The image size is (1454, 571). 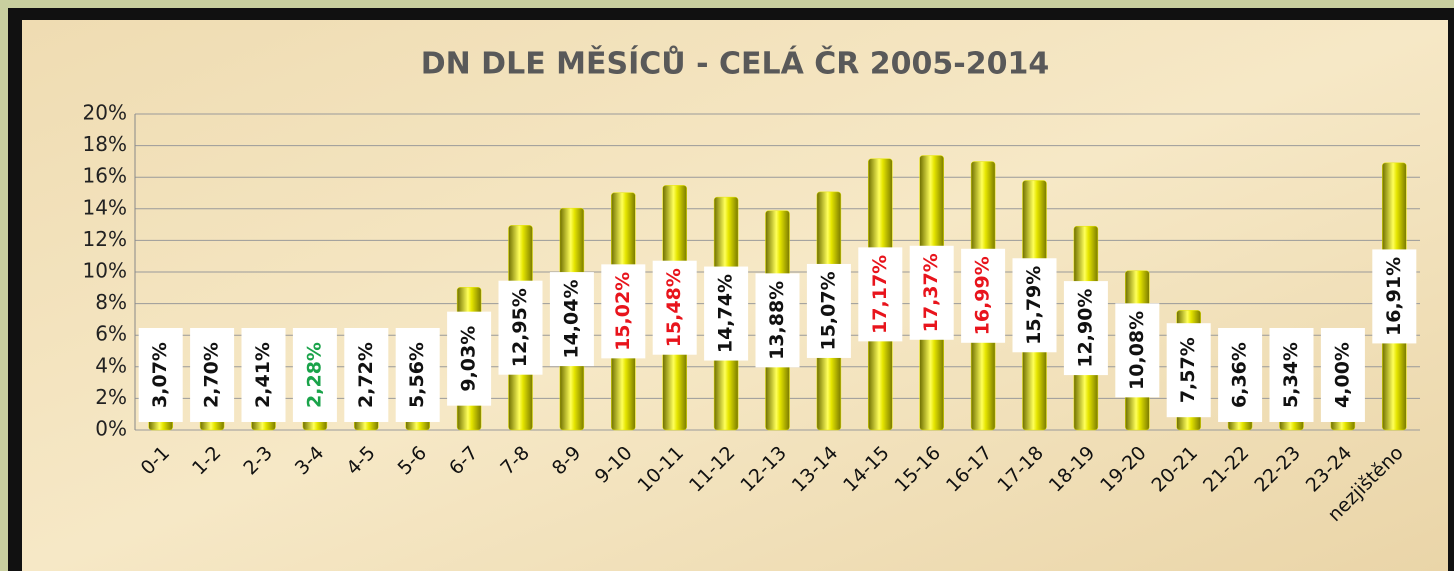 I want to click on value-label: 2,28%, so click(x=314, y=375).